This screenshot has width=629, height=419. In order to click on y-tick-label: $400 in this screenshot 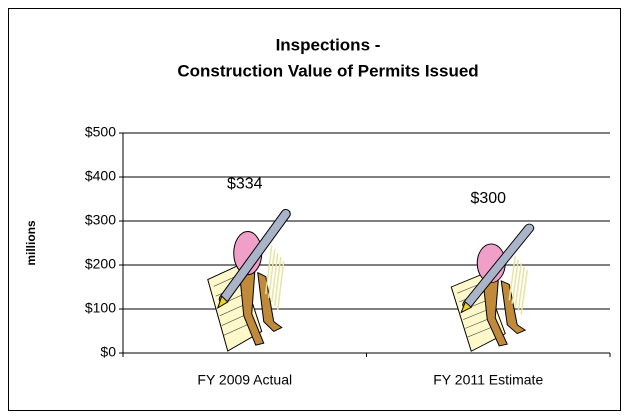, I will do `click(100, 176)`.